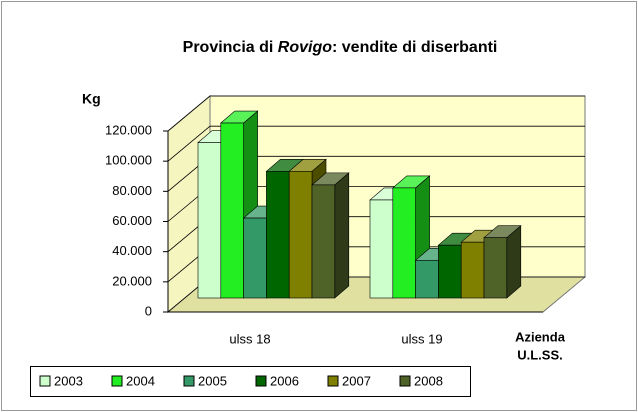  Describe the element at coordinates (540, 336) in the screenshot. I see `x-axis-label: Azienda` at that location.